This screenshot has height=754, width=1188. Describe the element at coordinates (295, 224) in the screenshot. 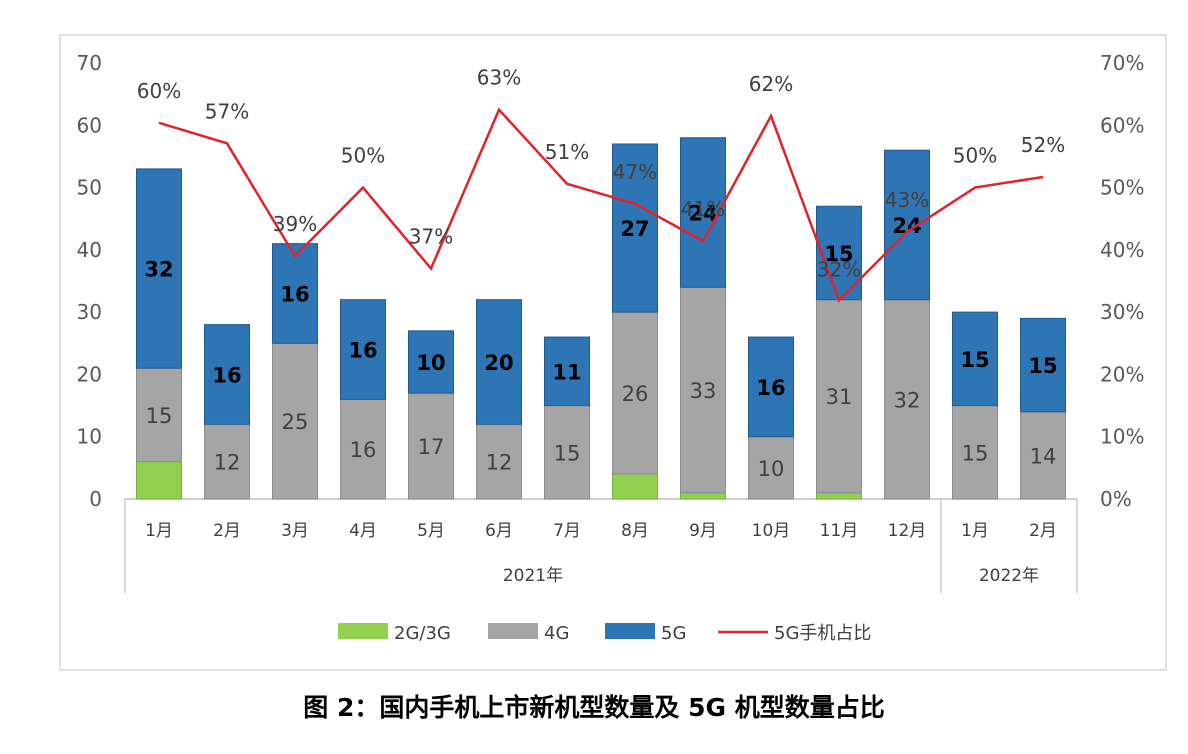

I see `share-label: 39%` at that location.